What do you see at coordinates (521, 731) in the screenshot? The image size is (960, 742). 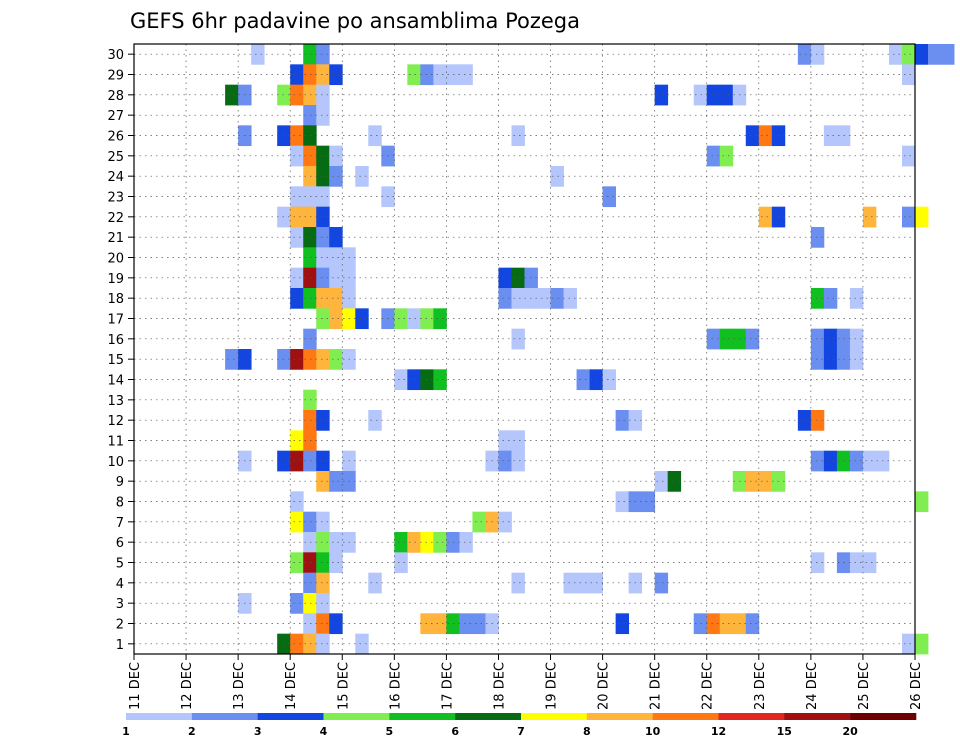 I see `colorbar-label: 7` at bounding box center [521, 731].